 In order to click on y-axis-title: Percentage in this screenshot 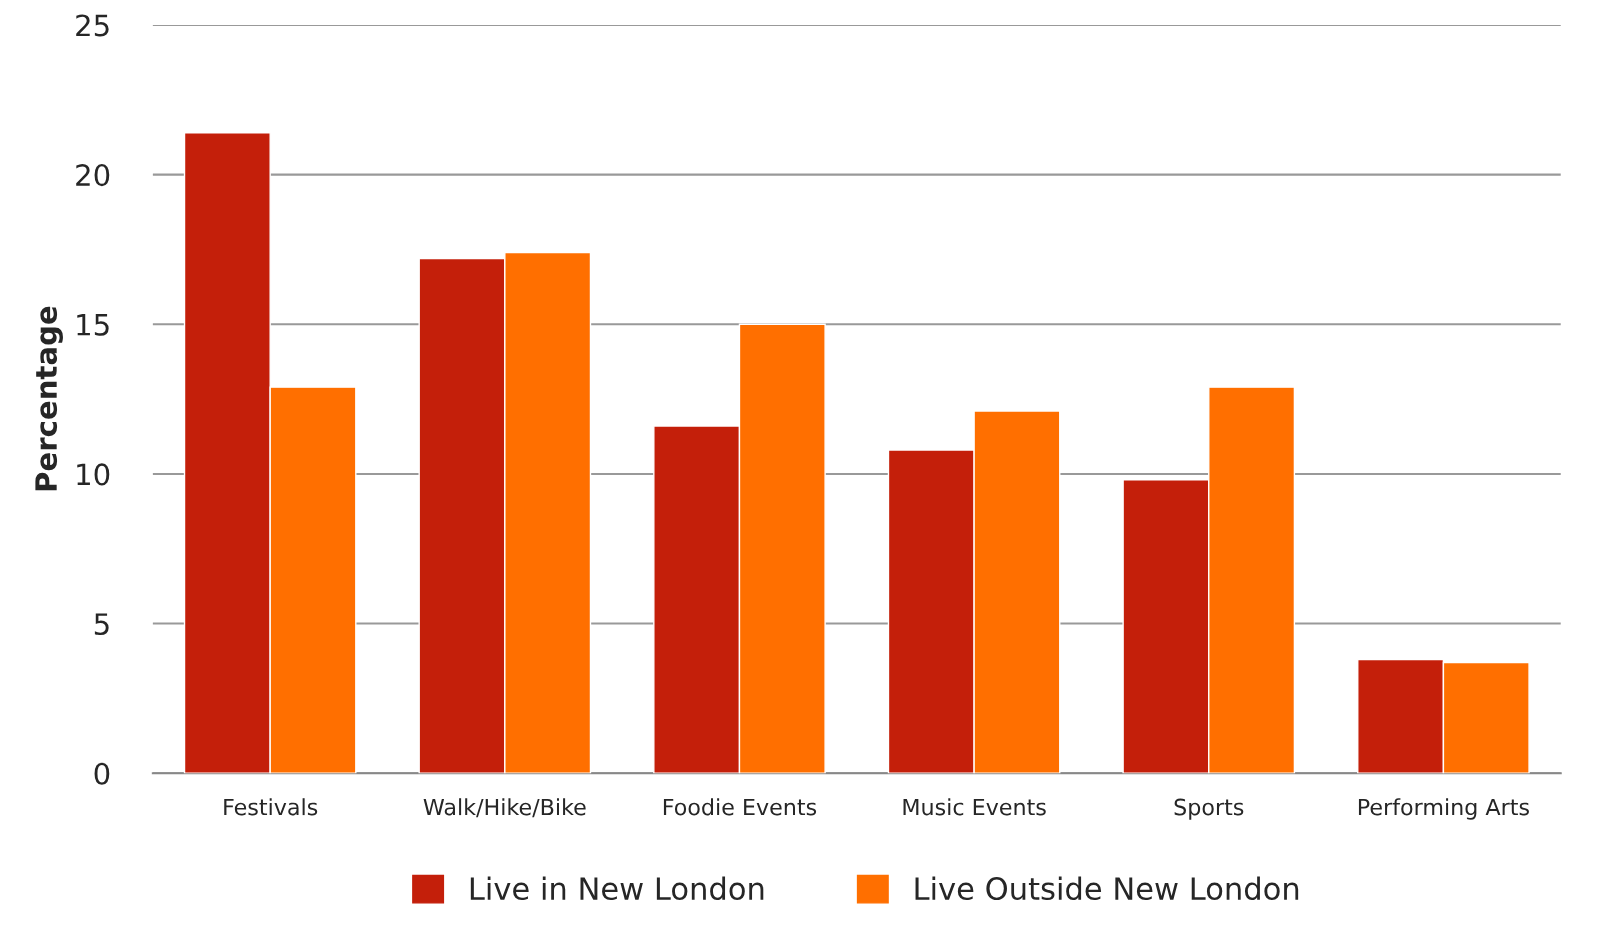, I will do `click(49, 398)`.